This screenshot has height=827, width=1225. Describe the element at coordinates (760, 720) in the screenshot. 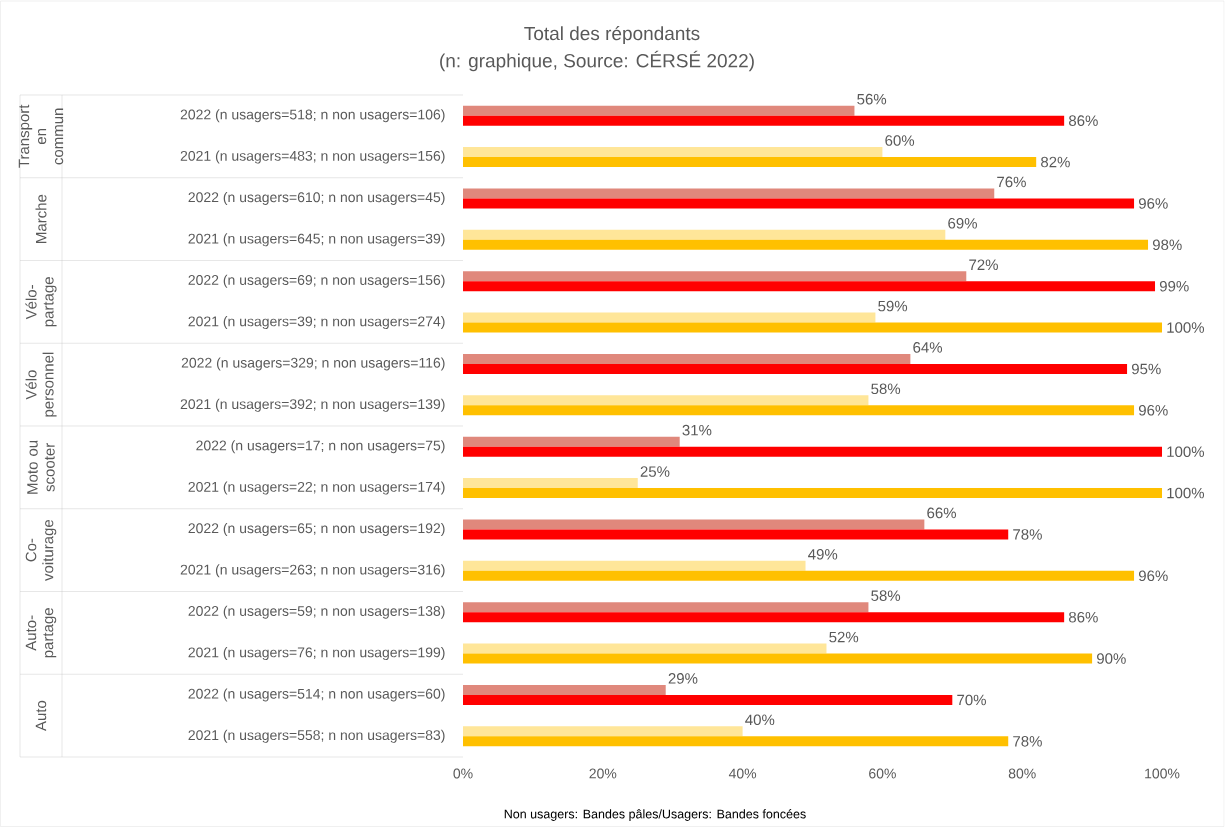

I see `data-label: 40%` at that location.